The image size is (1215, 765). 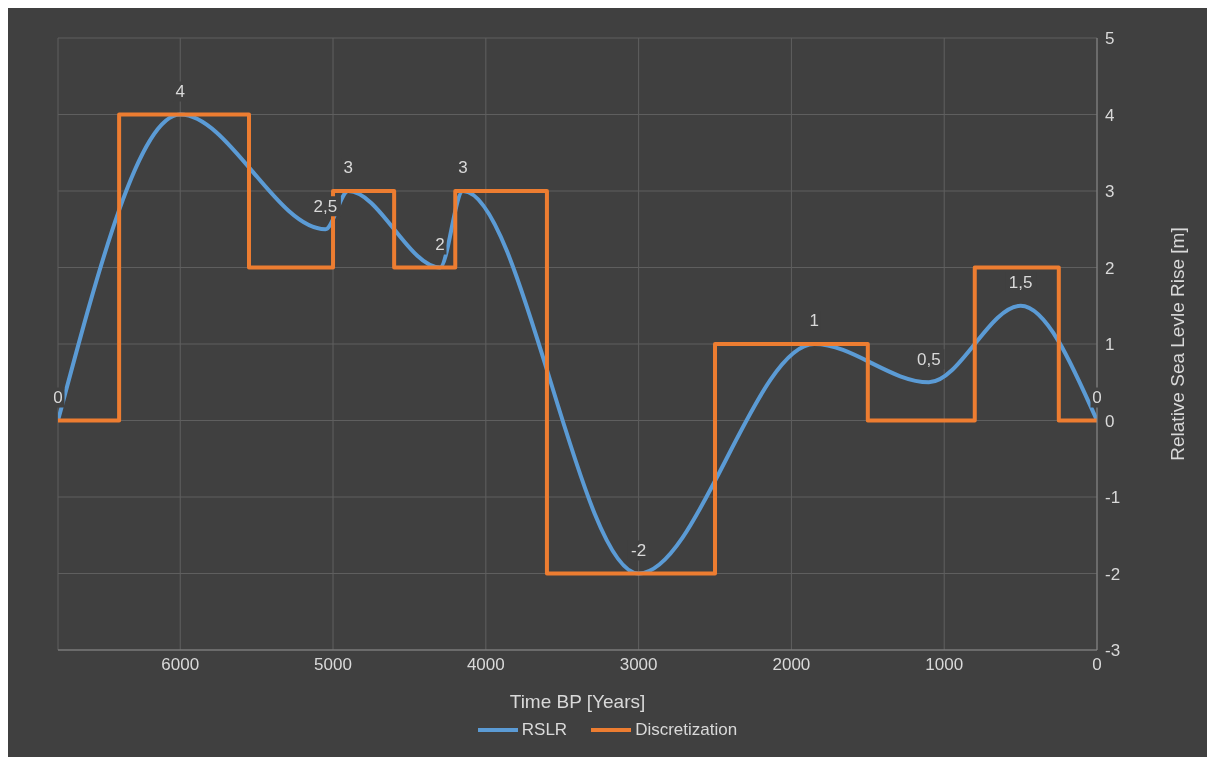 What do you see at coordinates (1110, 421) in the screenshot?
I see `y-tick-label: 0` at bounding box center [1110, 421].